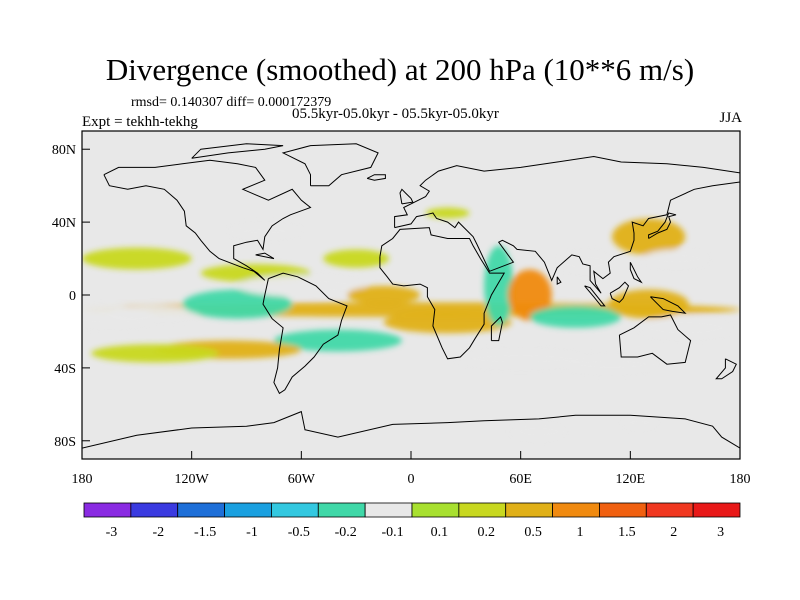  What do you see at coordinates (648, 304) in the screenshot?
I see `region-maritime-yellow` at bounding box center [648, 304].